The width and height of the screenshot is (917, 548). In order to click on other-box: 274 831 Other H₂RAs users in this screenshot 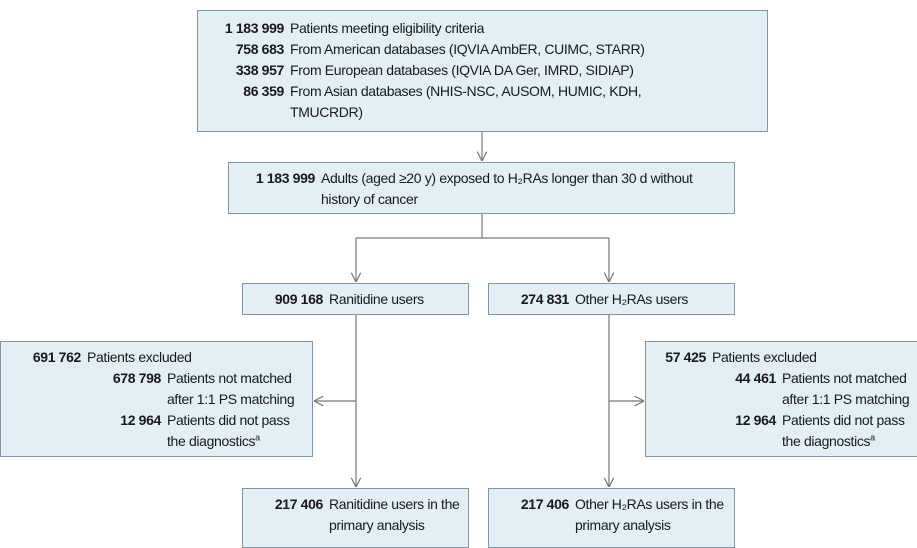, I will do `click(611, 299)`.